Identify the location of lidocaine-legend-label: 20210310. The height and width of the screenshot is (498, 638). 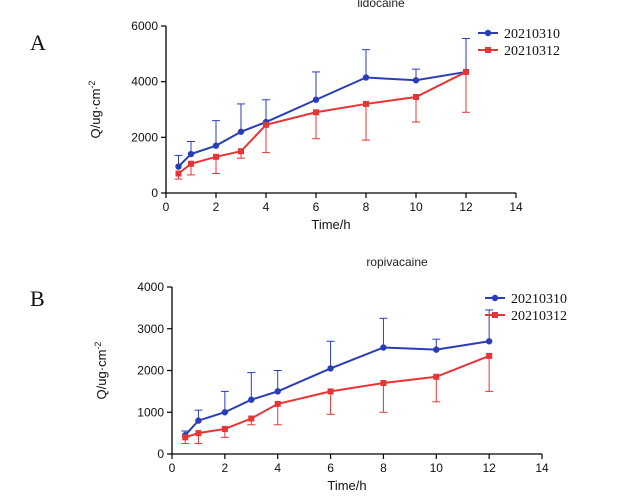
(532, 34).